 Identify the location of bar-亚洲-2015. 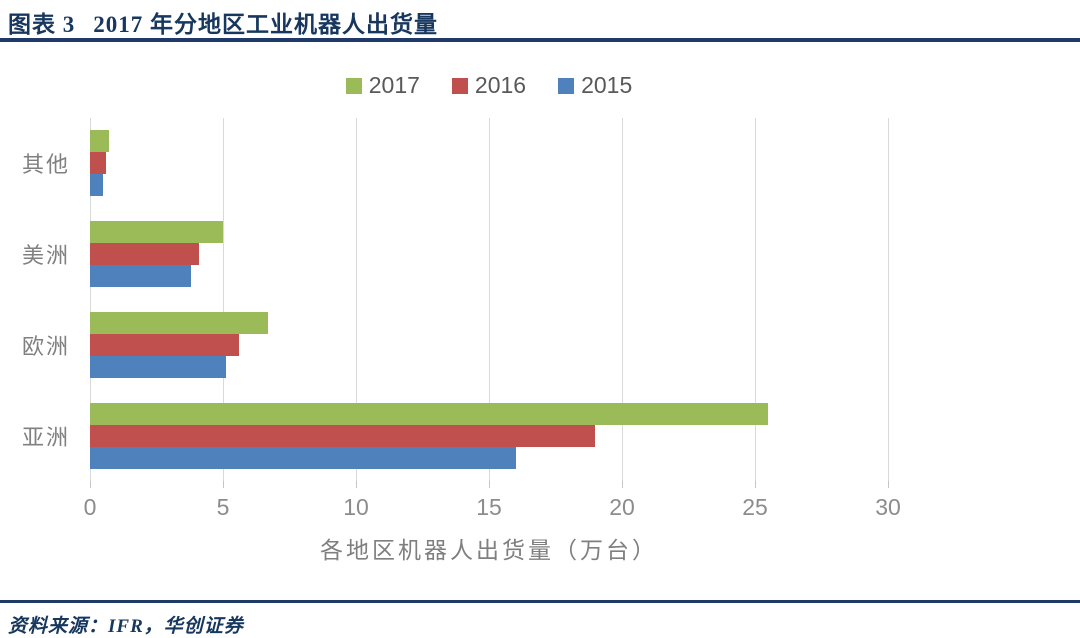
(303, 457).